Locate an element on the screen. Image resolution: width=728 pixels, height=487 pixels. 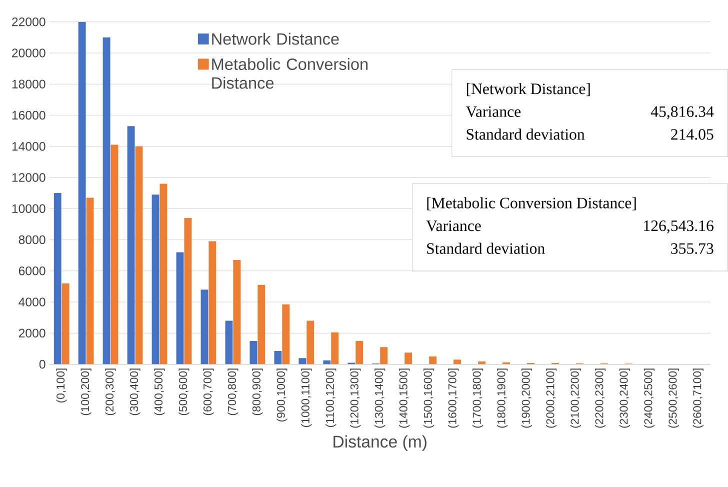
x-tick-label: (800,900] is located at coordinates (257, 391).